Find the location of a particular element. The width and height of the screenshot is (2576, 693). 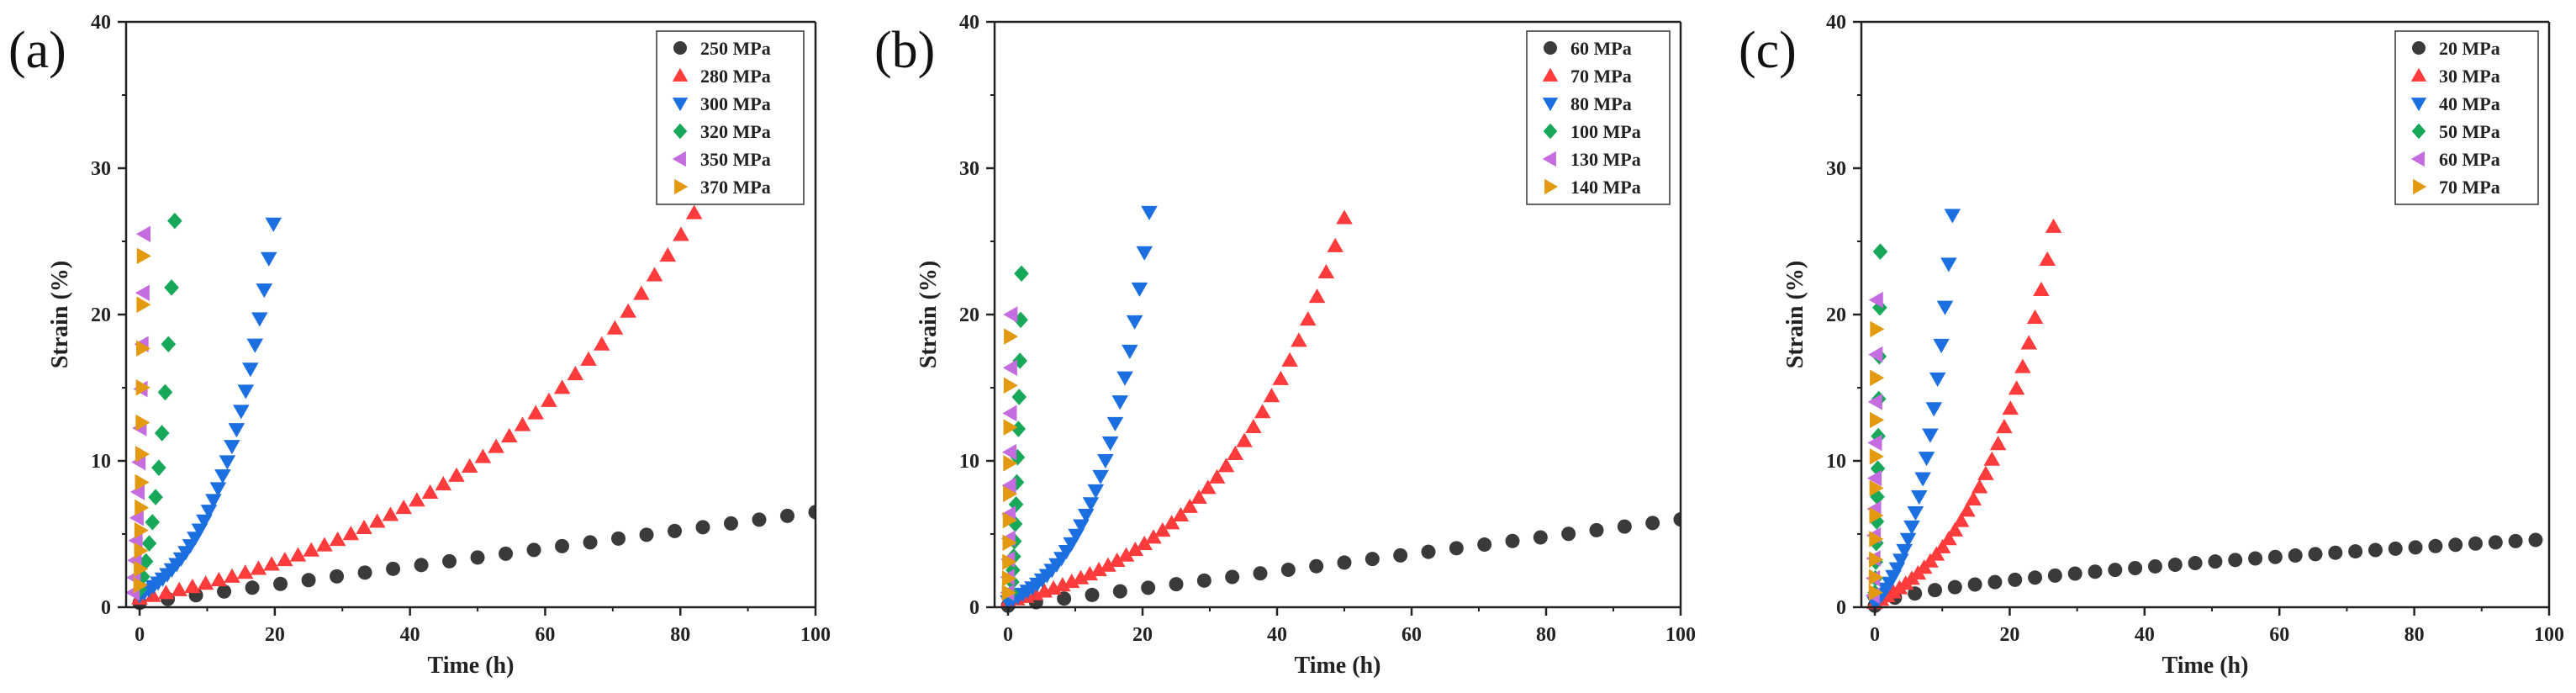

series-60-mpa is located at coordinates (1341, 562).